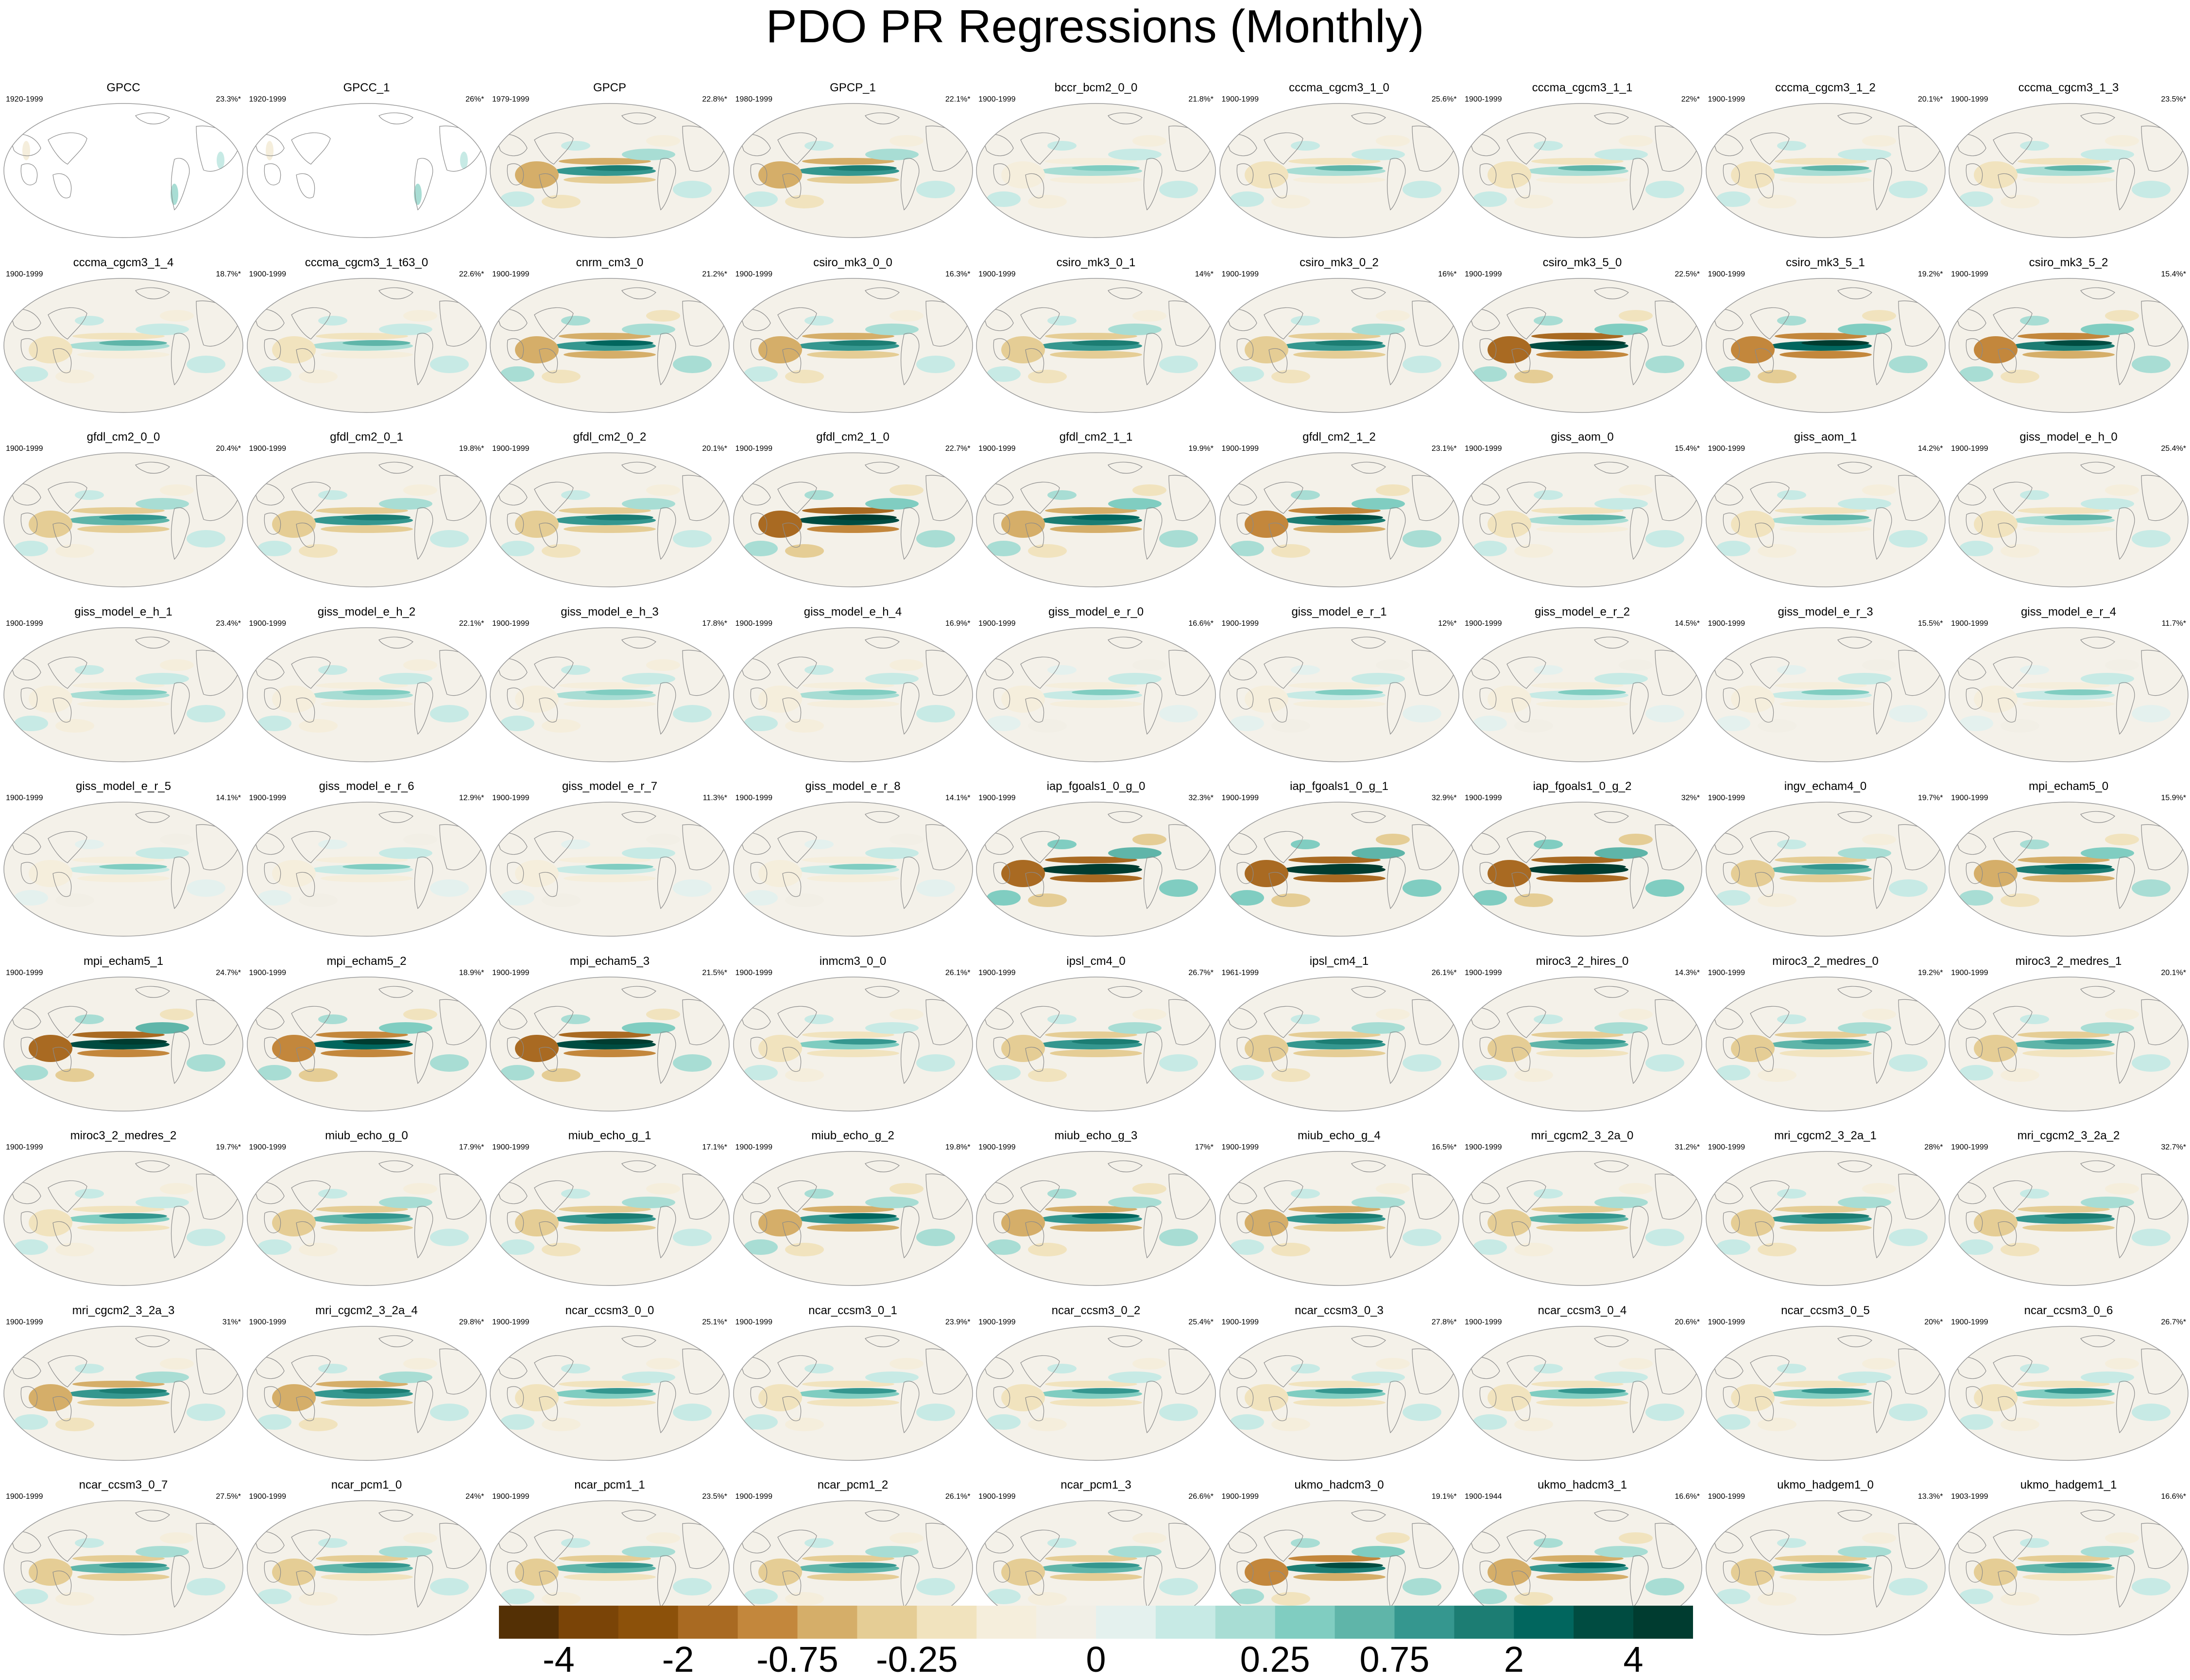 The height and width of the screenshot is (1680, 2190). What do you see at coordinates (1305, 1622) in the screenshot?
I see `colorbar-swatch` at bounding box center [1305, 1622].